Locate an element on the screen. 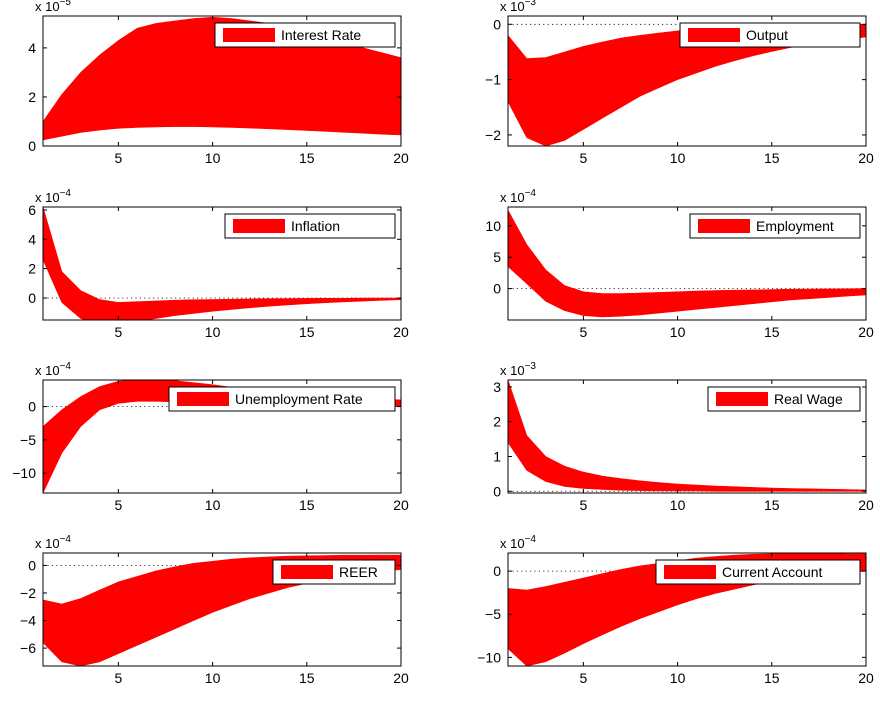 Image resolution: width=880 pixels, height=701 pixels. chart-panel-current-account: 5 10 15 20 −10 −5 0 x 10−4 Current Account is located at coordinates (675, 610).